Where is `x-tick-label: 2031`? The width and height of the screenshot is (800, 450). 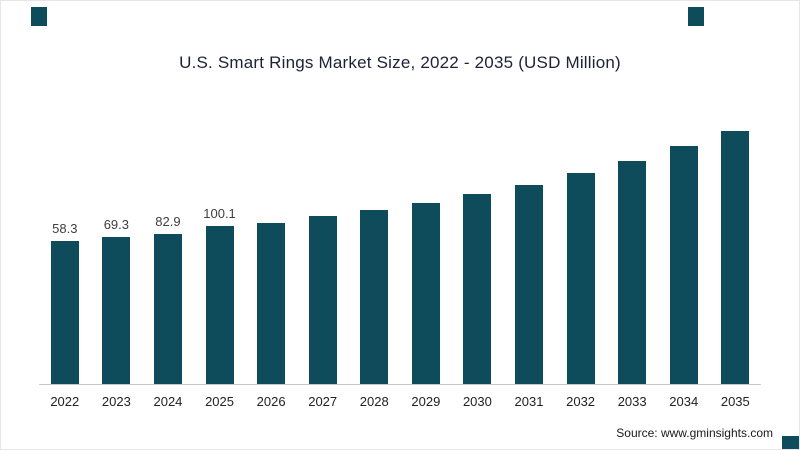
x-tick-label: 2031 is located at coordinates (529, 401).